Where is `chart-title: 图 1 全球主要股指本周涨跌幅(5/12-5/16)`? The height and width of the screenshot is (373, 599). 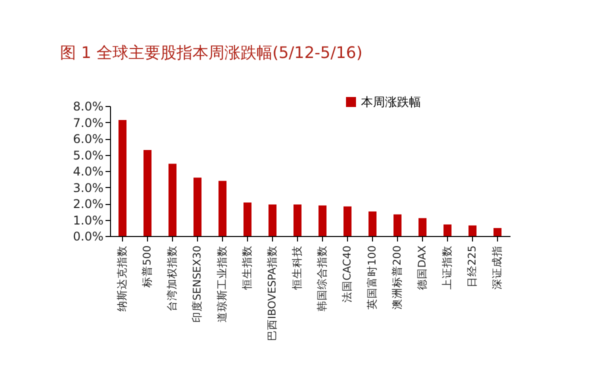
chart-title: 图 1 全球主要股指本周涨跌幅(5/12-5/16) is located at coordinates (211, 52).